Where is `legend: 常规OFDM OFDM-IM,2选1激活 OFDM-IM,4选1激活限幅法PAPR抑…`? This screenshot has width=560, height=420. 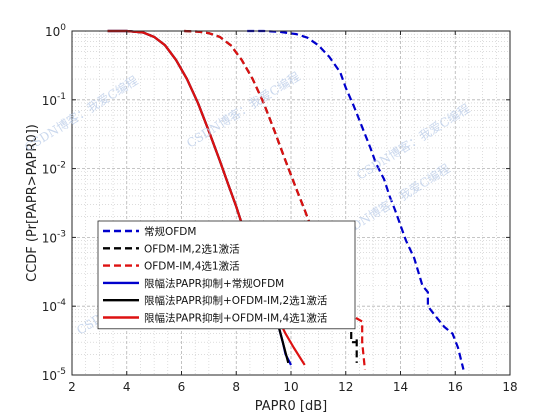
legend: 常规OFDM OFDM-IM,2选1激活 OFDM-IM,4选1激活限幅法PAPR抑… is located at coordinates (226, 275).